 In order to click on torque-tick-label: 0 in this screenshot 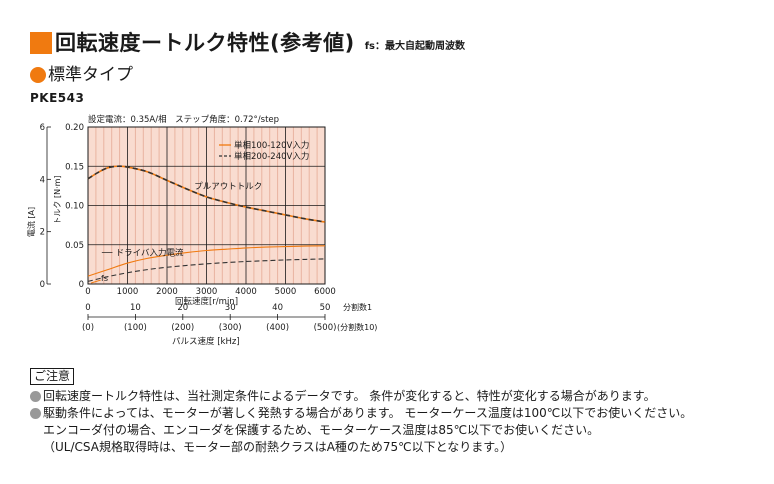, I will do `click(81, 285)`.